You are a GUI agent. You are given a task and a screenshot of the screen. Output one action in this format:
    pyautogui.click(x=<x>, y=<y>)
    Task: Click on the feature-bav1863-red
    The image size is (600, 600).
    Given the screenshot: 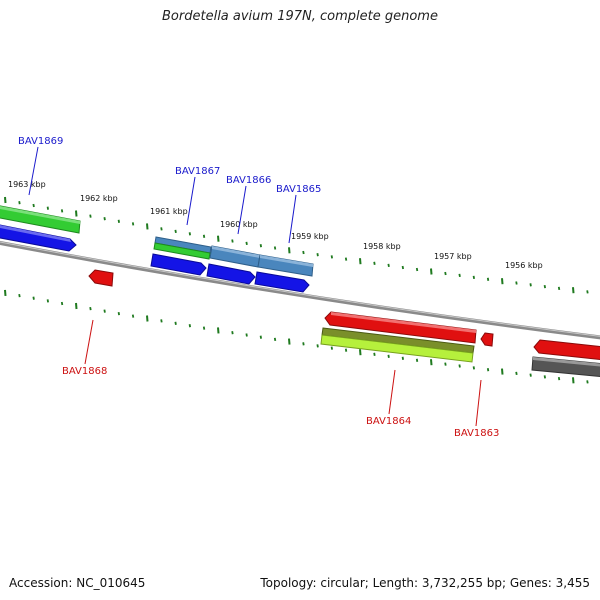 What is the action you would take?
    pyautogui.click(x=487, y=339)
    